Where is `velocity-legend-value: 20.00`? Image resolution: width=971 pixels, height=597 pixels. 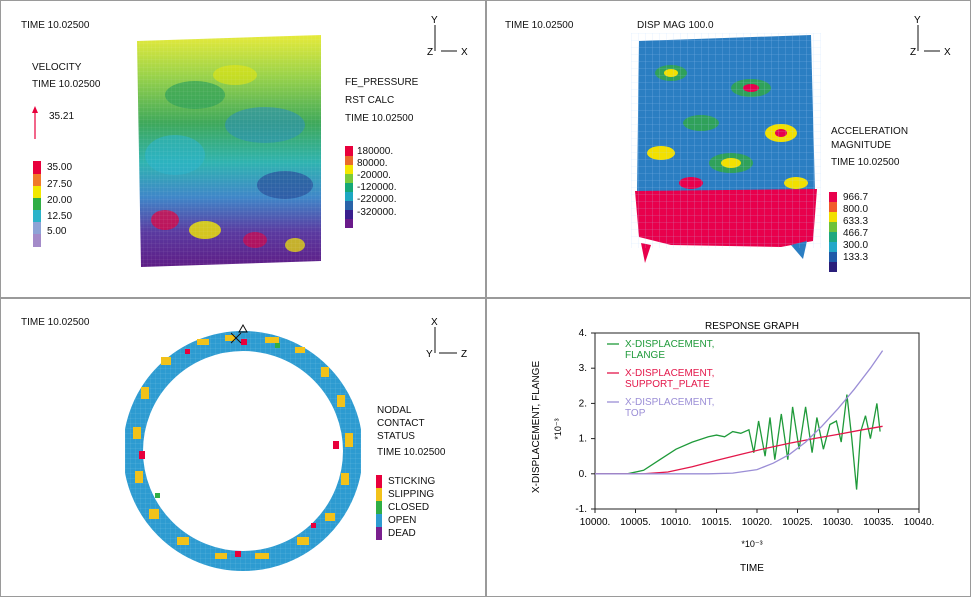
velocity-legend-value: 20.00 is located at coordinates (60, 200).